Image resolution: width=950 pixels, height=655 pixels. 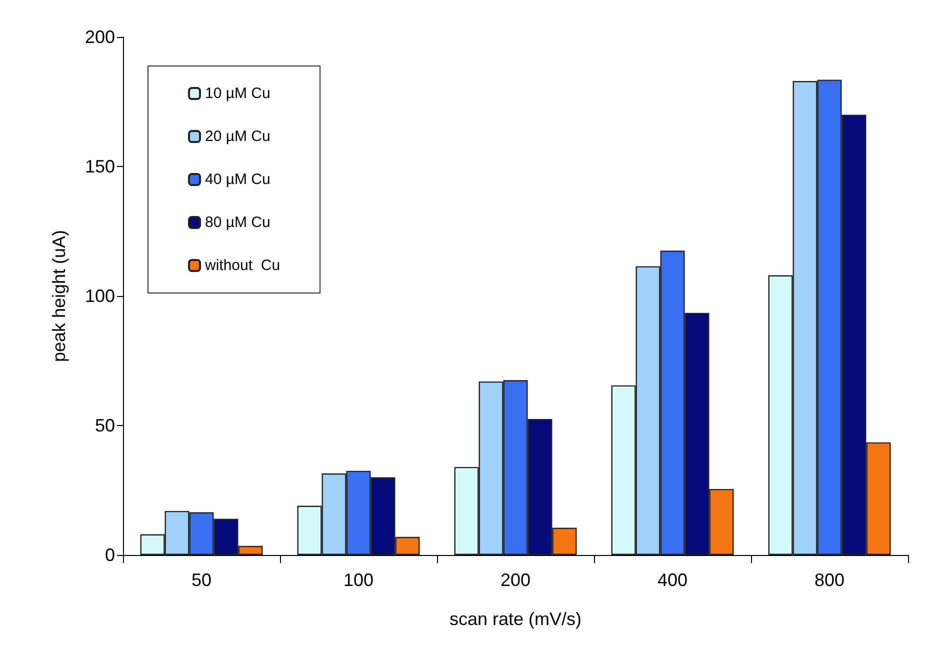 What do you see at coordinates (109, 555) in the screenshot?
I see `y-tick-label: 0` at bounding box center [109, 555].